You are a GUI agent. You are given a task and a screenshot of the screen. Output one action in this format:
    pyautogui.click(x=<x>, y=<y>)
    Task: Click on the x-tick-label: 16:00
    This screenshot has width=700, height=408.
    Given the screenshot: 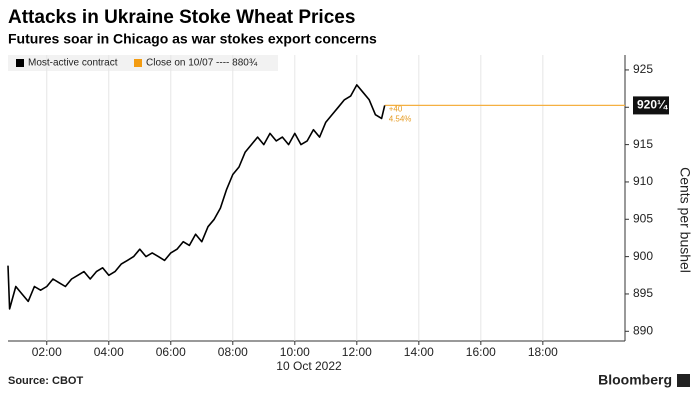 What is the action you would take?
    pyautogui.click(x=481, y=352)
    